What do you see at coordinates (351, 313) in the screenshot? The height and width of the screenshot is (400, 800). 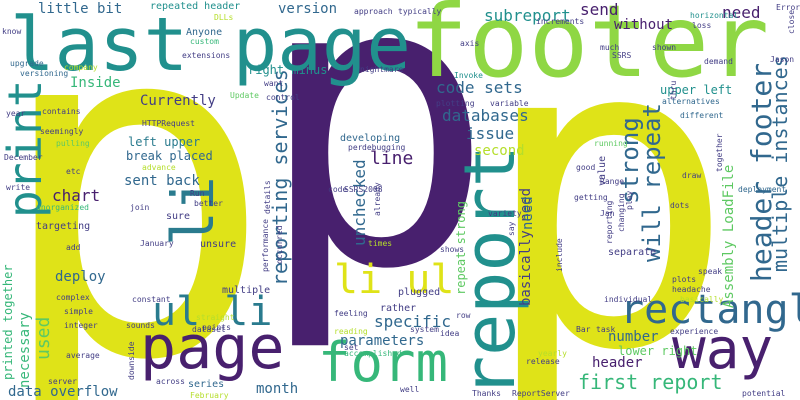 I see `word-feeling: feeling` at bounding box center [351, 313].